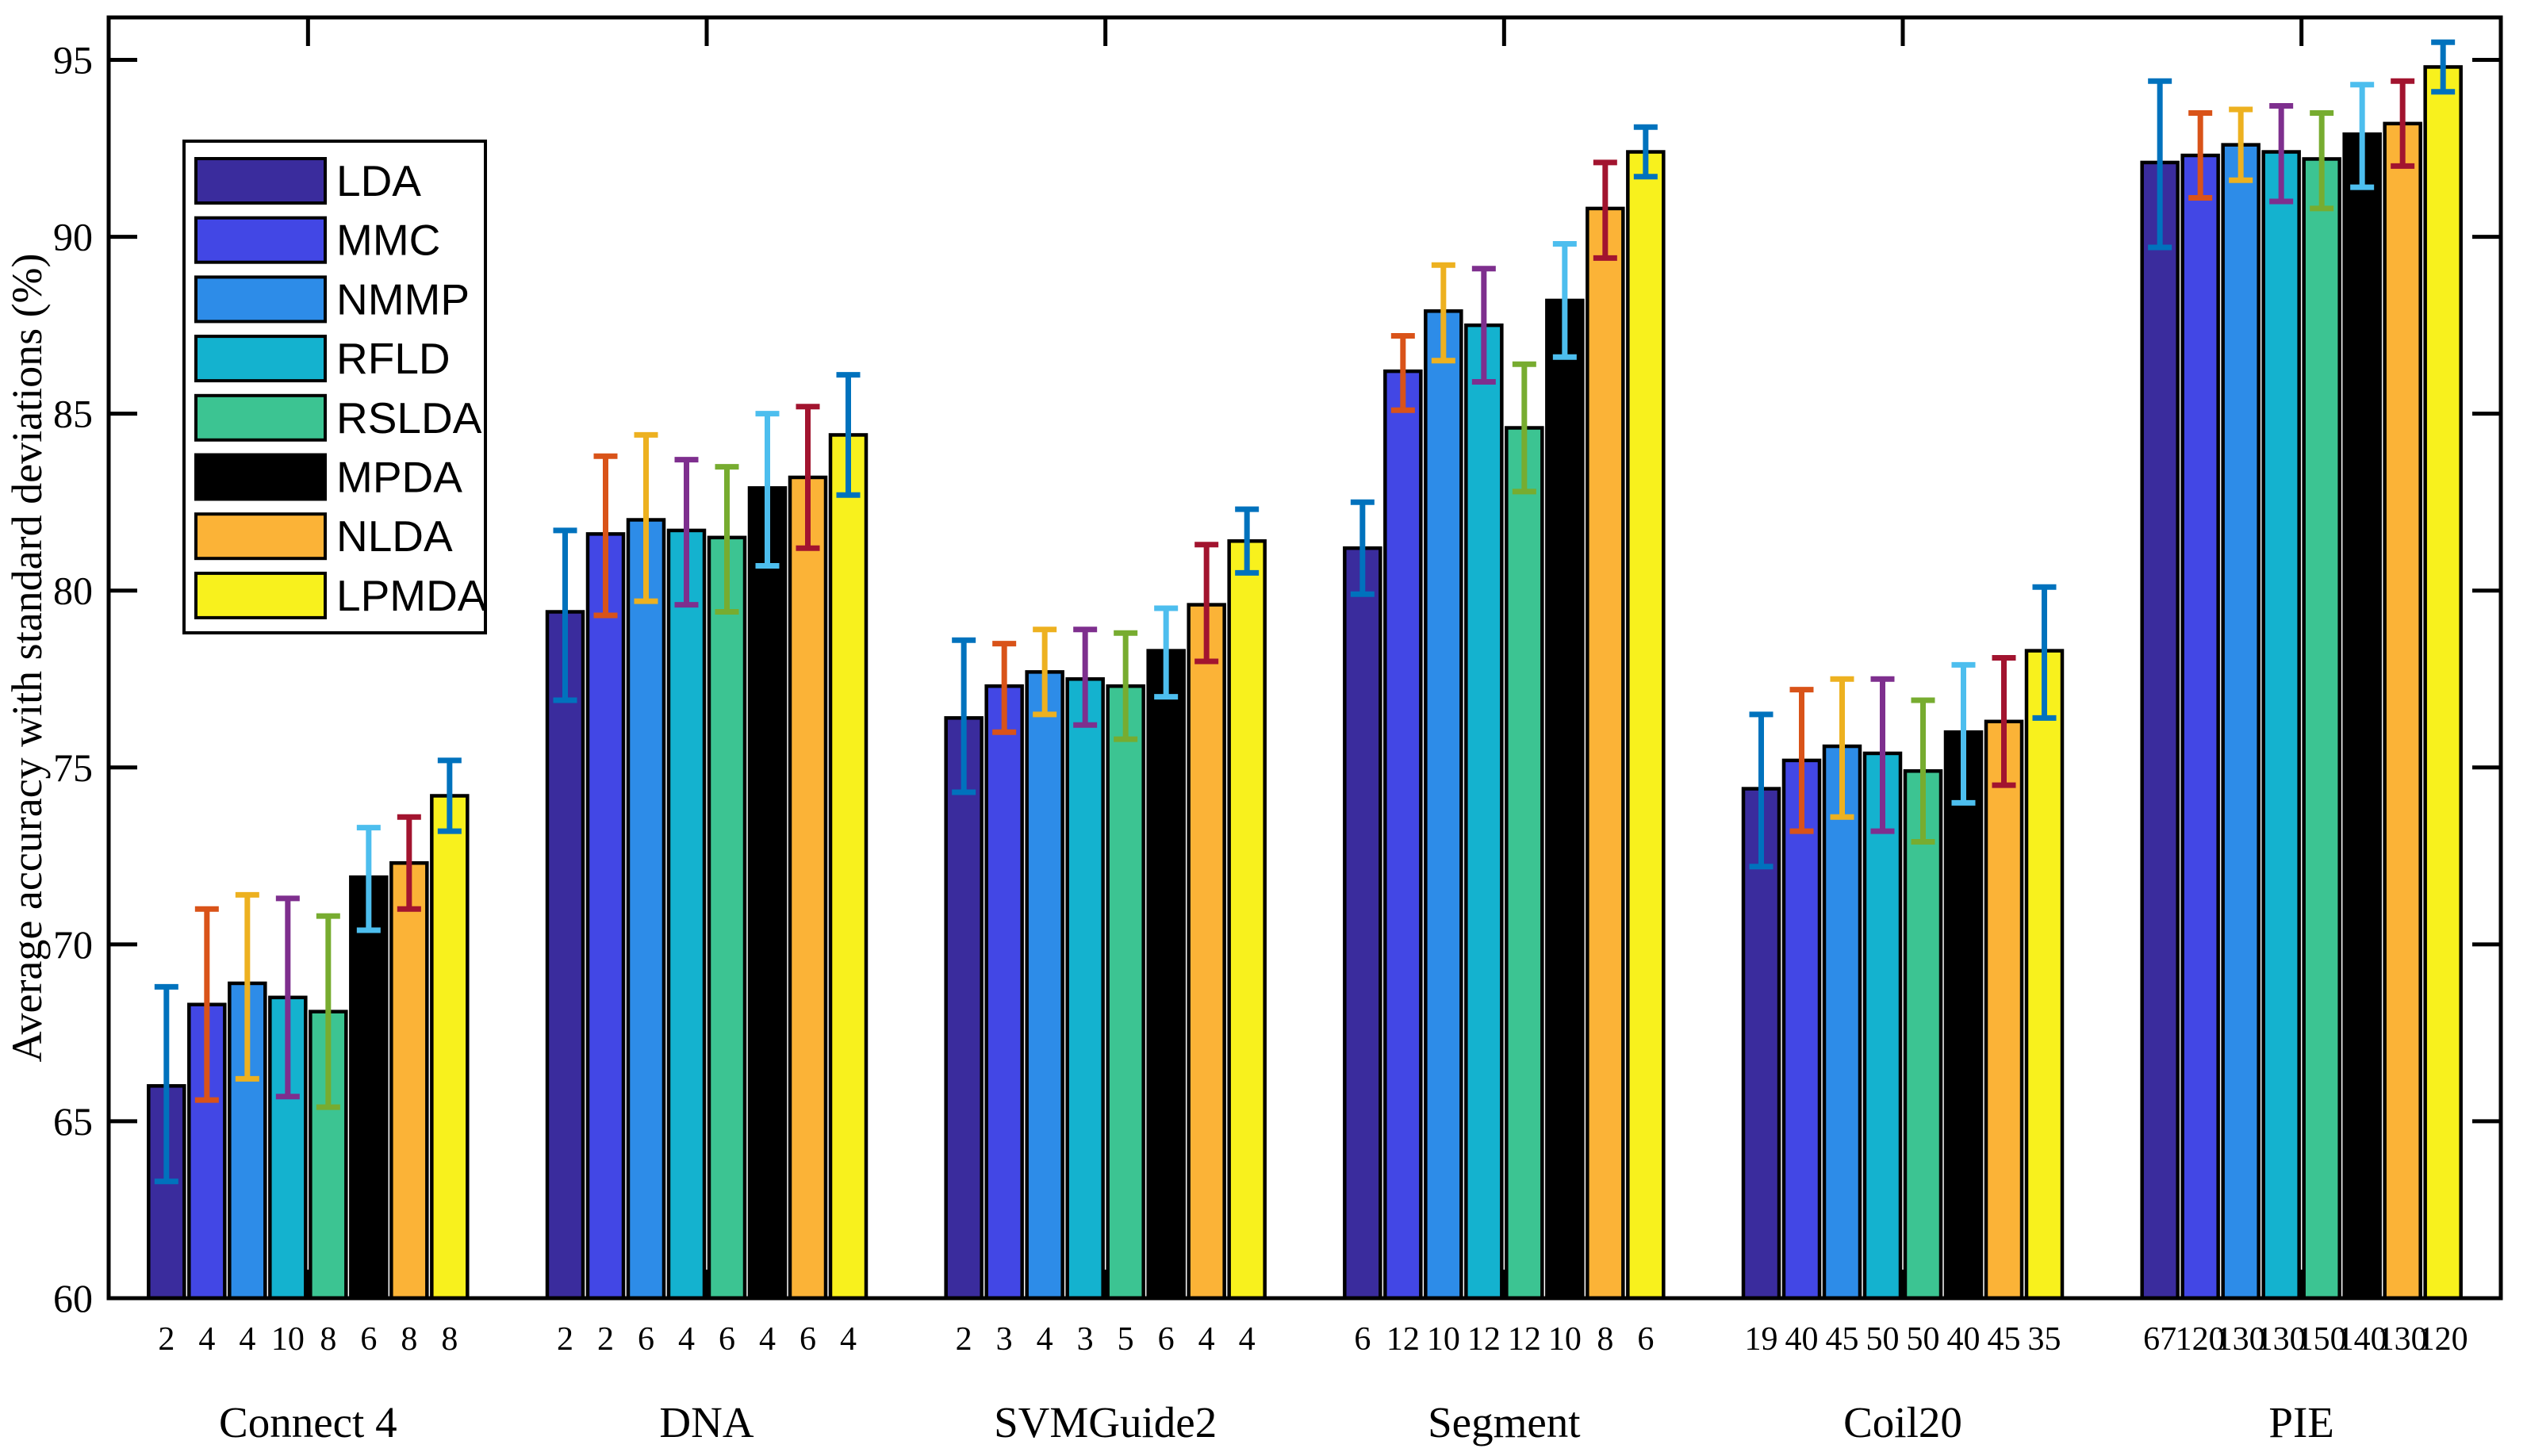 The height and width of the screenshot is (1456, 2527). What do you see at coordinates (808, 888) in the screenshot?
I see `bar-nlda-dna` at bounding box center [808, 888].